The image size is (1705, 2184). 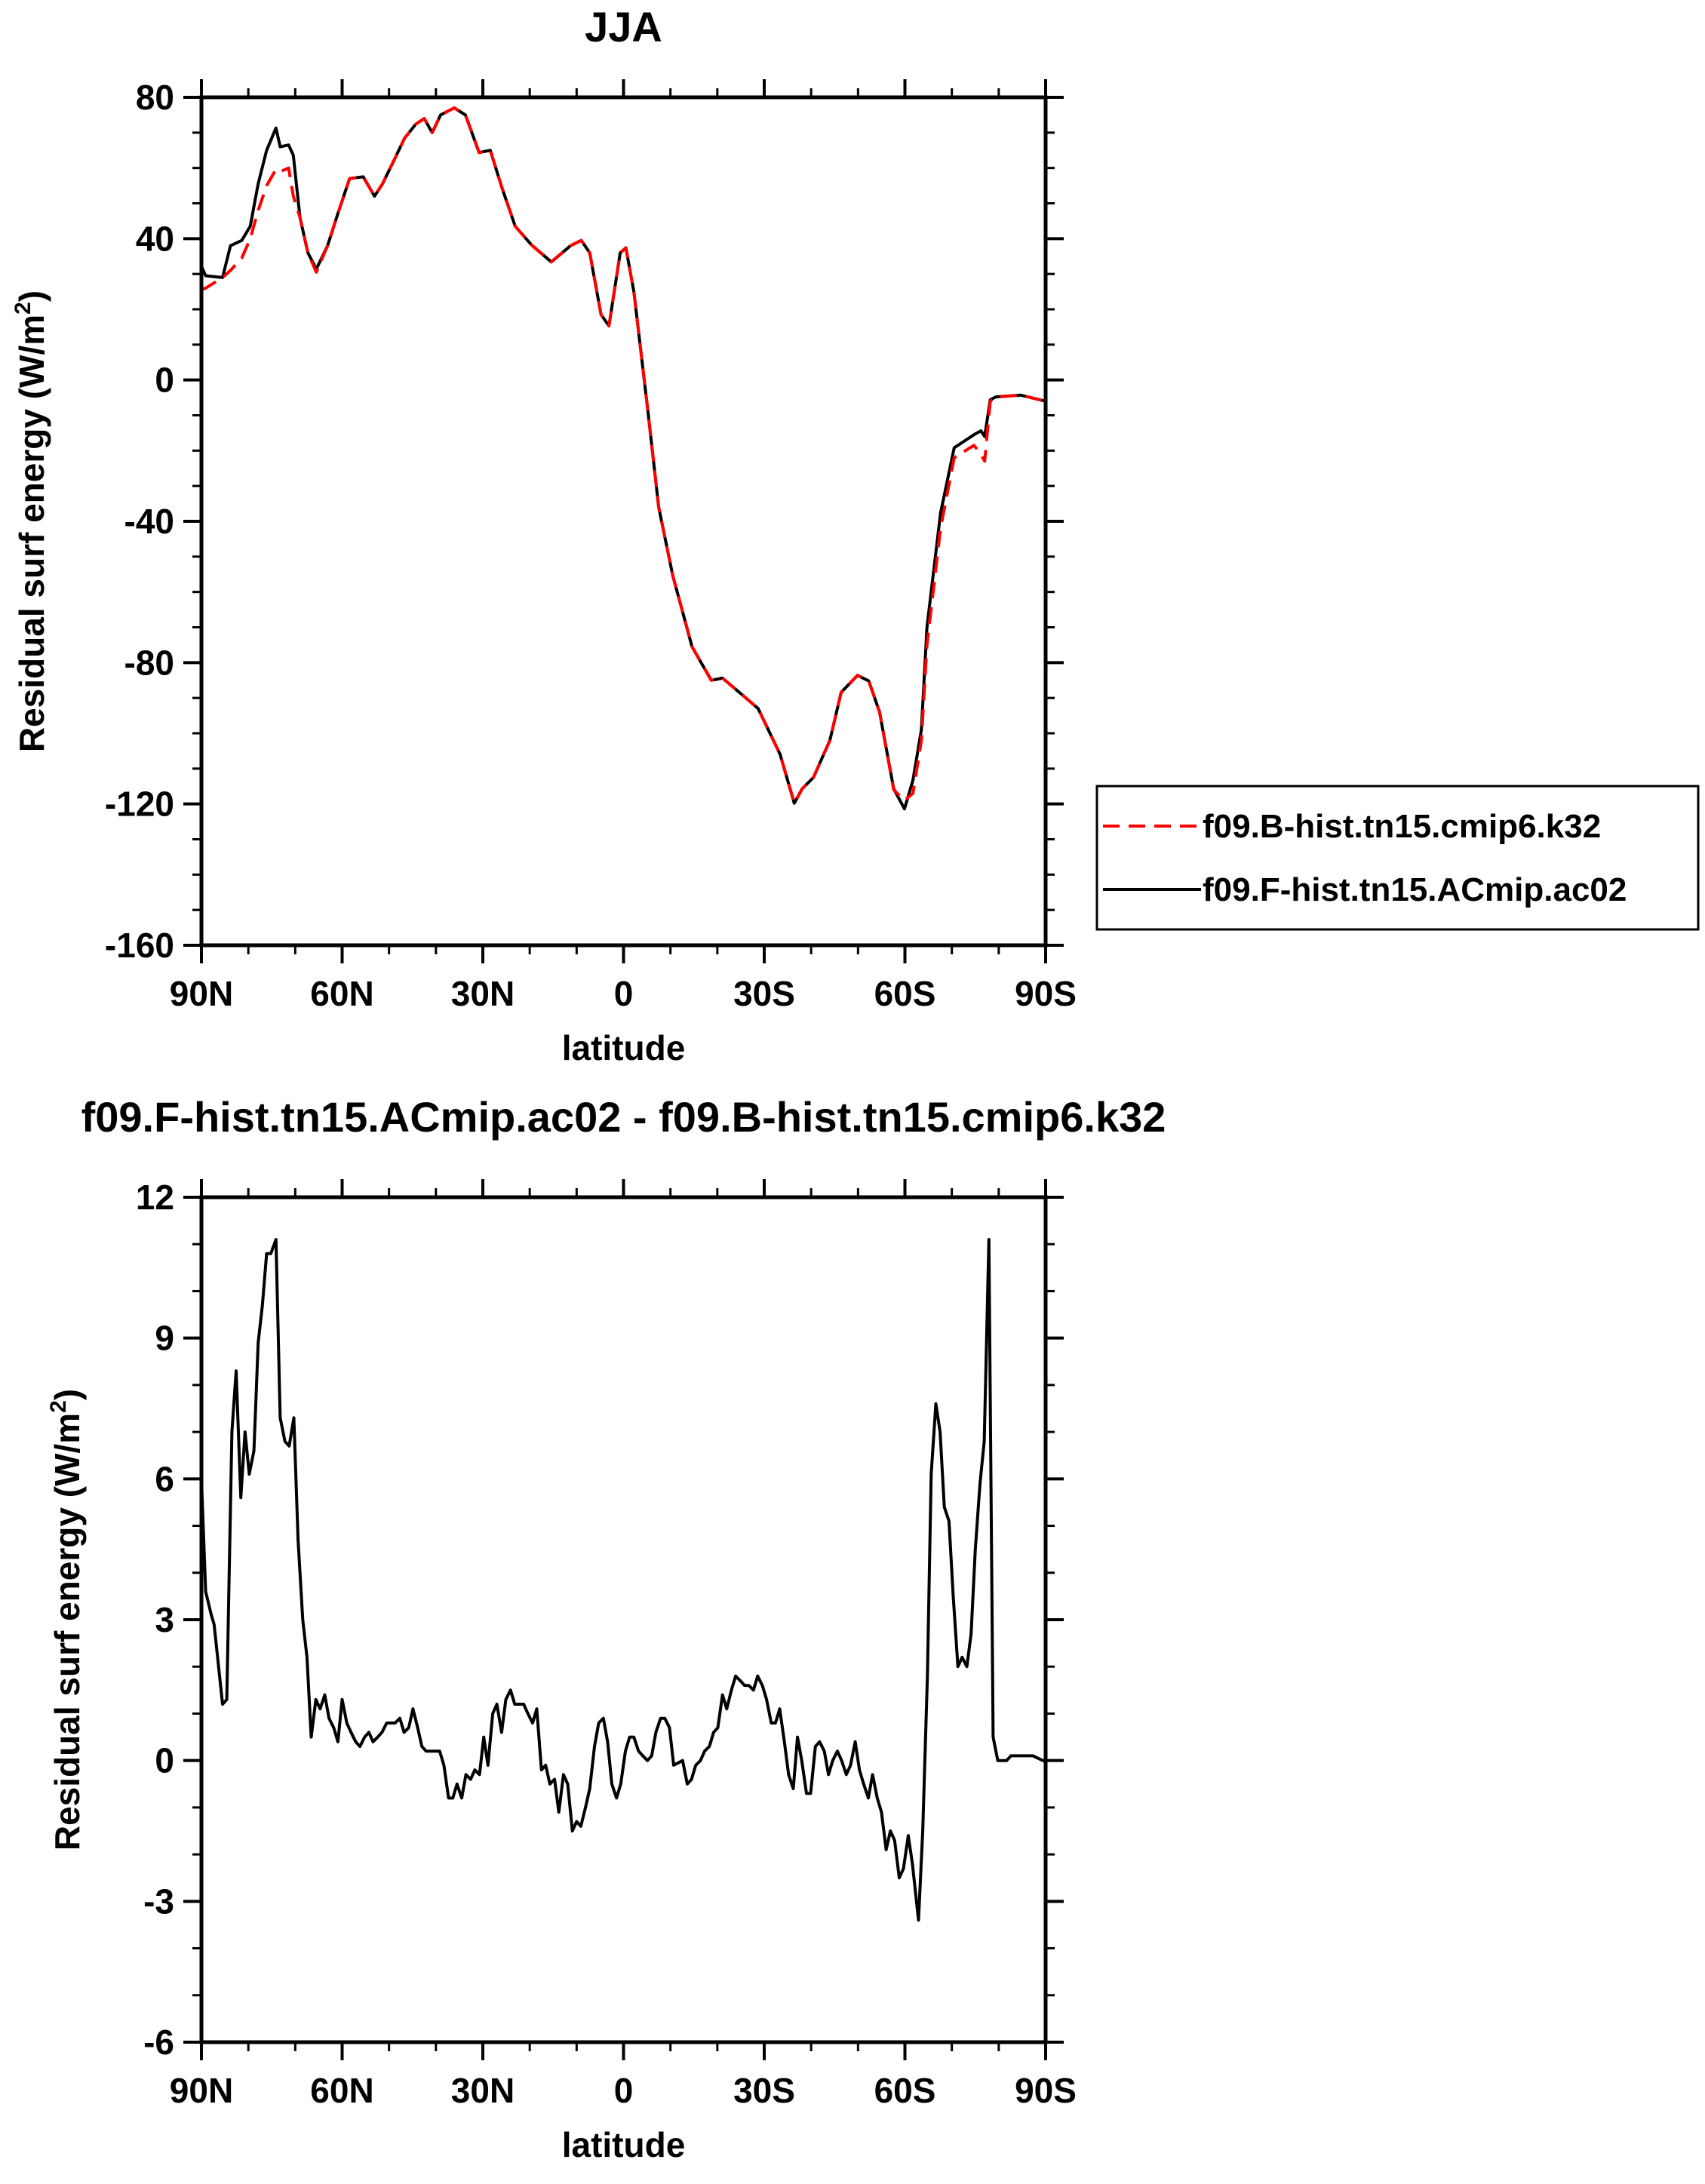 What do you see at coordinates (139, 805) in the screenshot?
I see `y-tick-label: -120` at bounding box center [139, 805].